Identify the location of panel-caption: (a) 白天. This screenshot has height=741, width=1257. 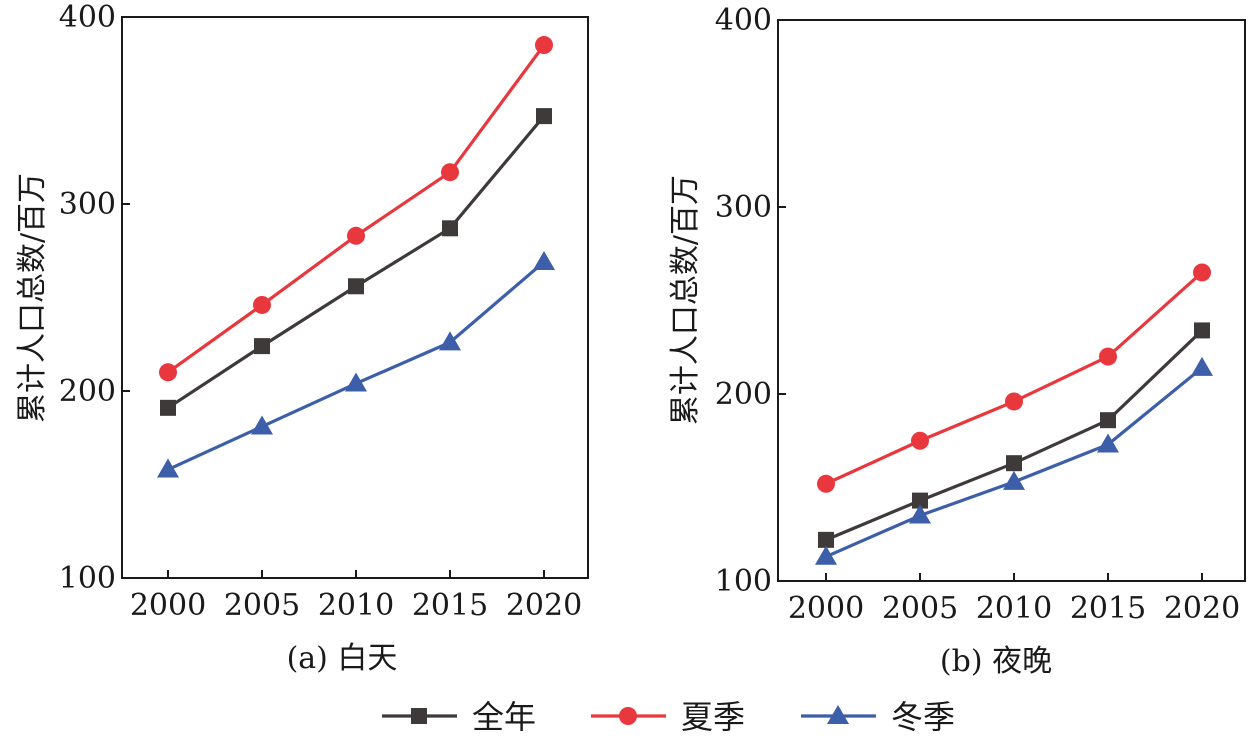
(342, 658).